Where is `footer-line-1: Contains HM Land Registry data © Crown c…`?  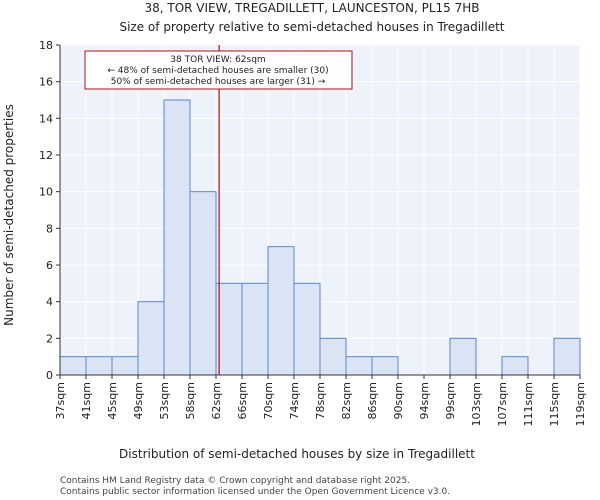 footer-line-1: Contains HM Land Registry data © Crown c… is located at coordinates (235, 481).